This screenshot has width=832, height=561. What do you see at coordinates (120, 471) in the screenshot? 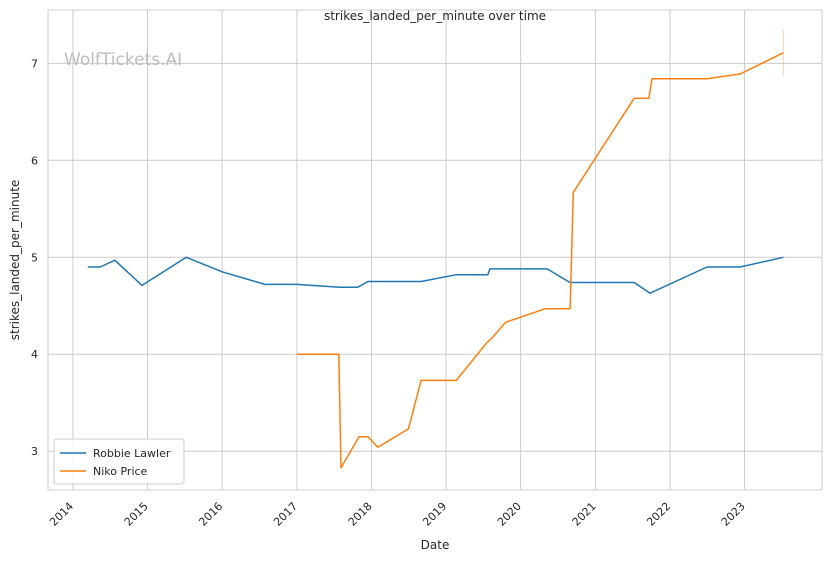
I see `legend-label-niko-price: Niko Price` at bounding box center [120, 471].